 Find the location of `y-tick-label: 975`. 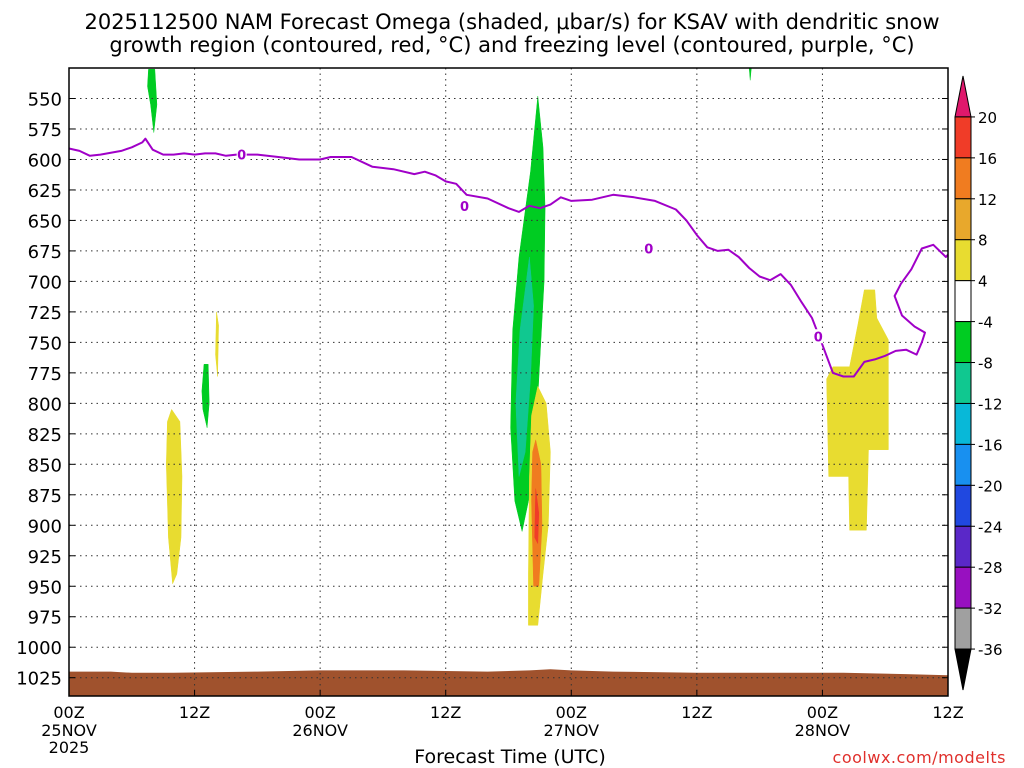

y-tick-label: 975 is located at coordinates (45, 618).